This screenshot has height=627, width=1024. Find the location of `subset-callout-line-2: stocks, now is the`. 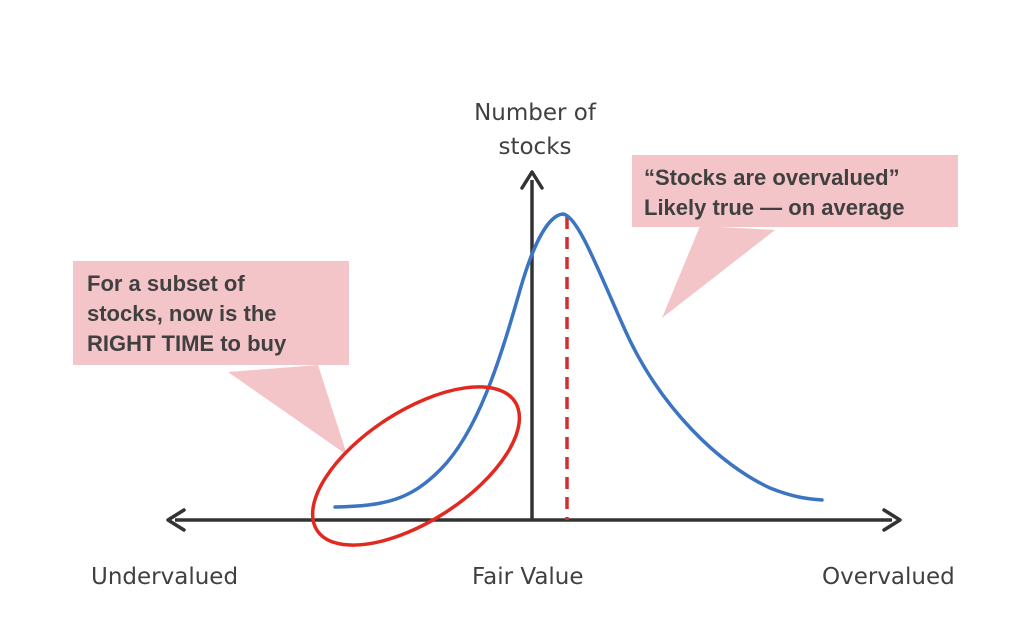

subset-callout-line-2: stocks, now is the is located at coordinates (182, 313).